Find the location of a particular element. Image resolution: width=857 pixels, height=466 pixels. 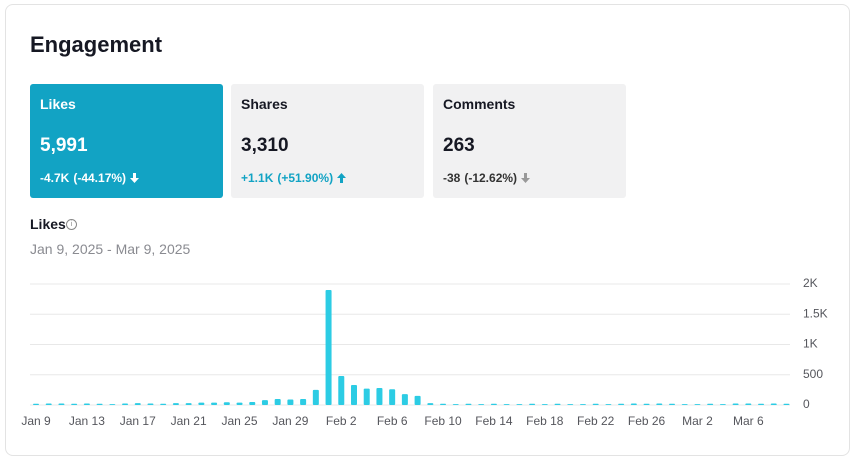

title: Engagement is located at coordinates (96, 44).